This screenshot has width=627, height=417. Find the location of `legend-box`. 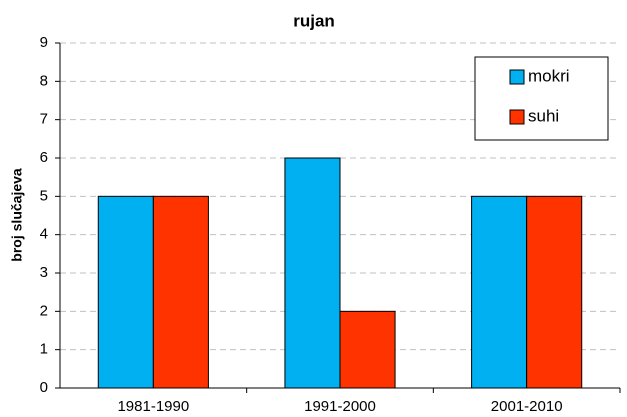

legend-box is located at coordinates (541, 98).